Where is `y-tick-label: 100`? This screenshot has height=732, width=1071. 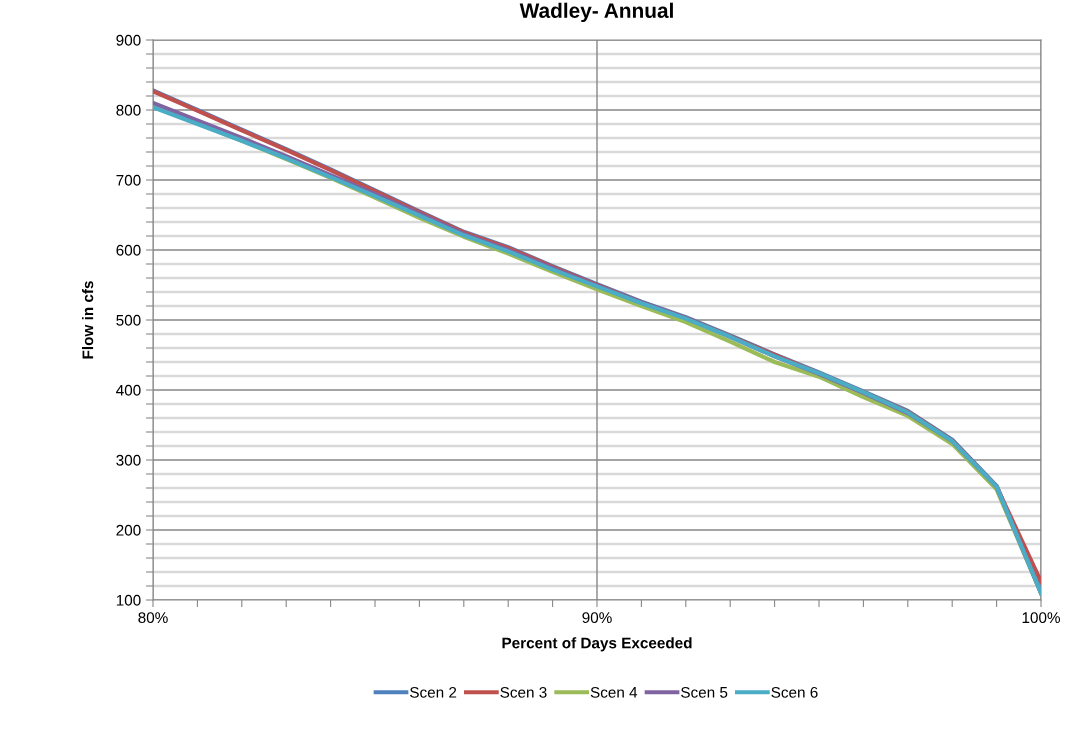 y-tick-label: 100 is located at coordinates (128, 600).